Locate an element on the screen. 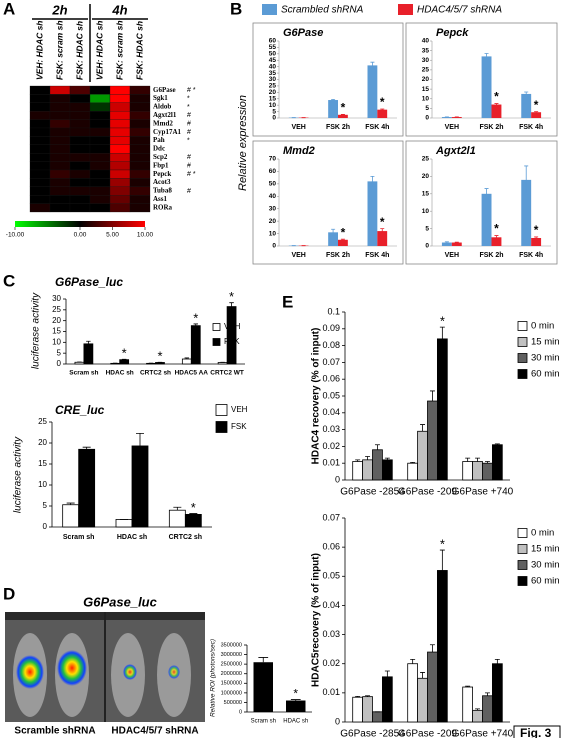 The image size is (562, 738). y-tick-label: 35 is located at coordinates (273, 73).